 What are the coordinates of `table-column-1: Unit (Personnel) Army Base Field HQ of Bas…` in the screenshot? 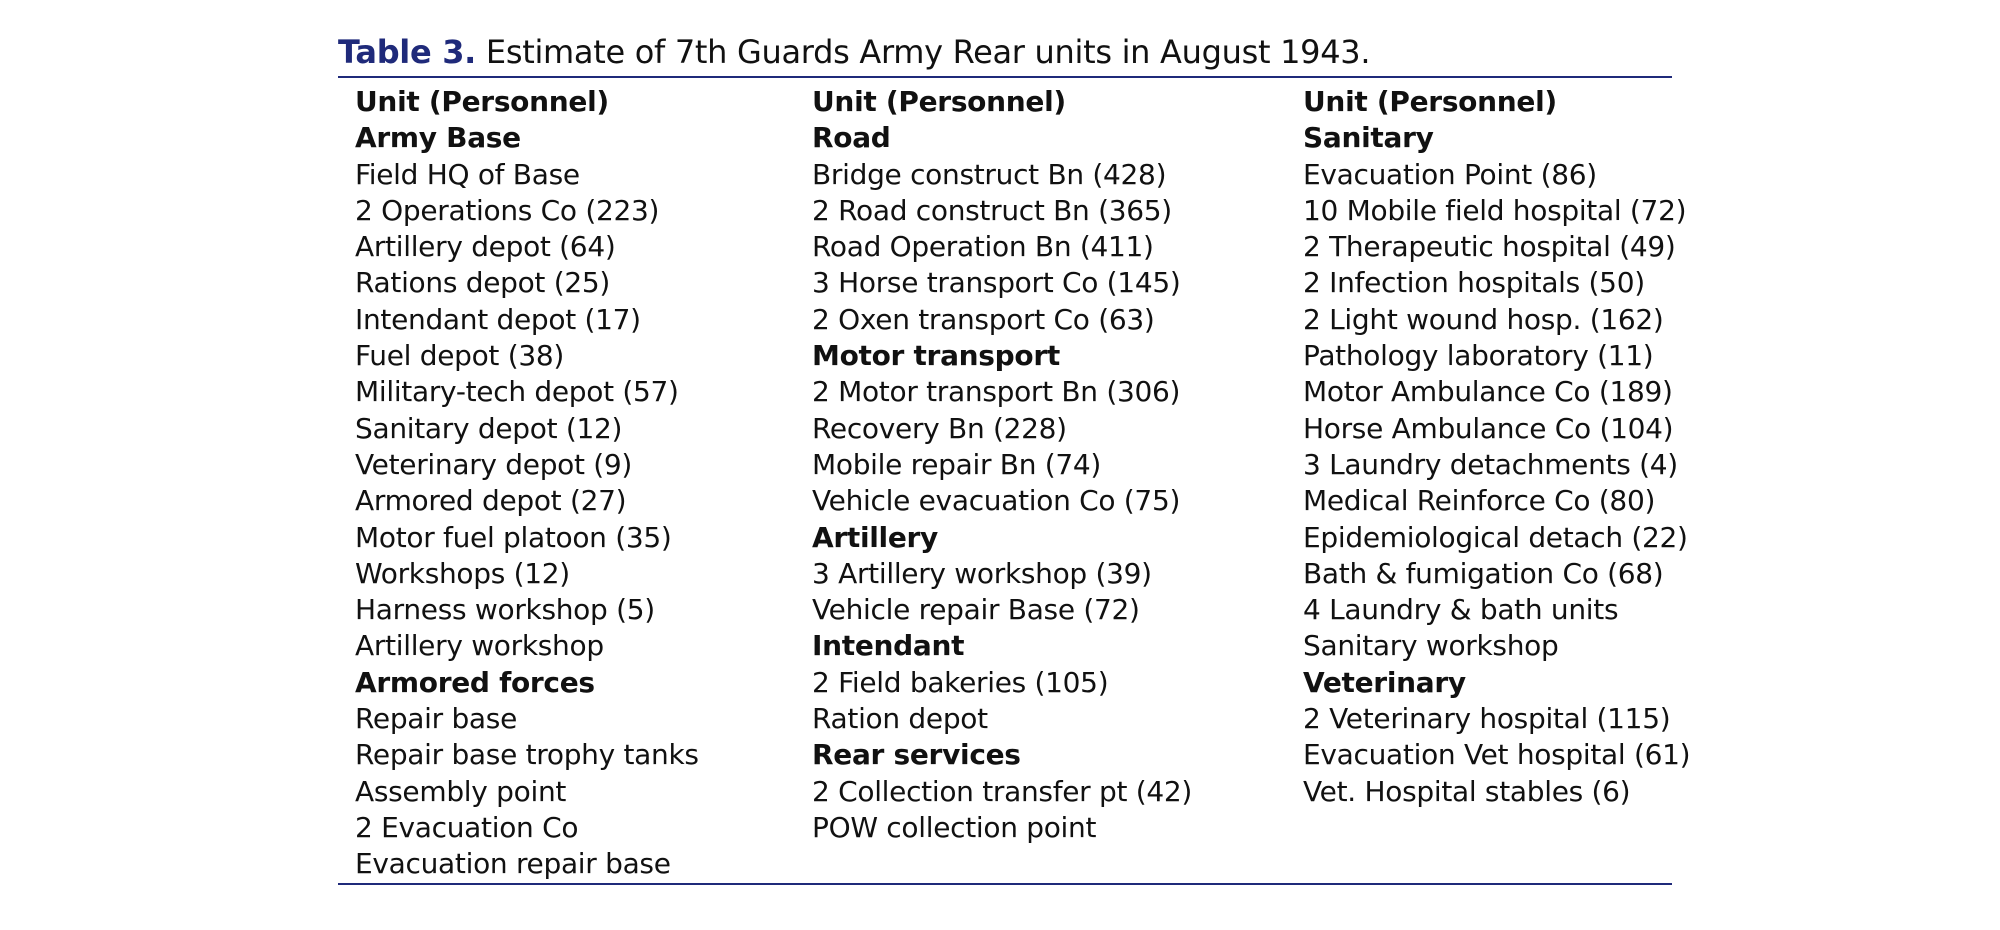 It's located at (527, 483).